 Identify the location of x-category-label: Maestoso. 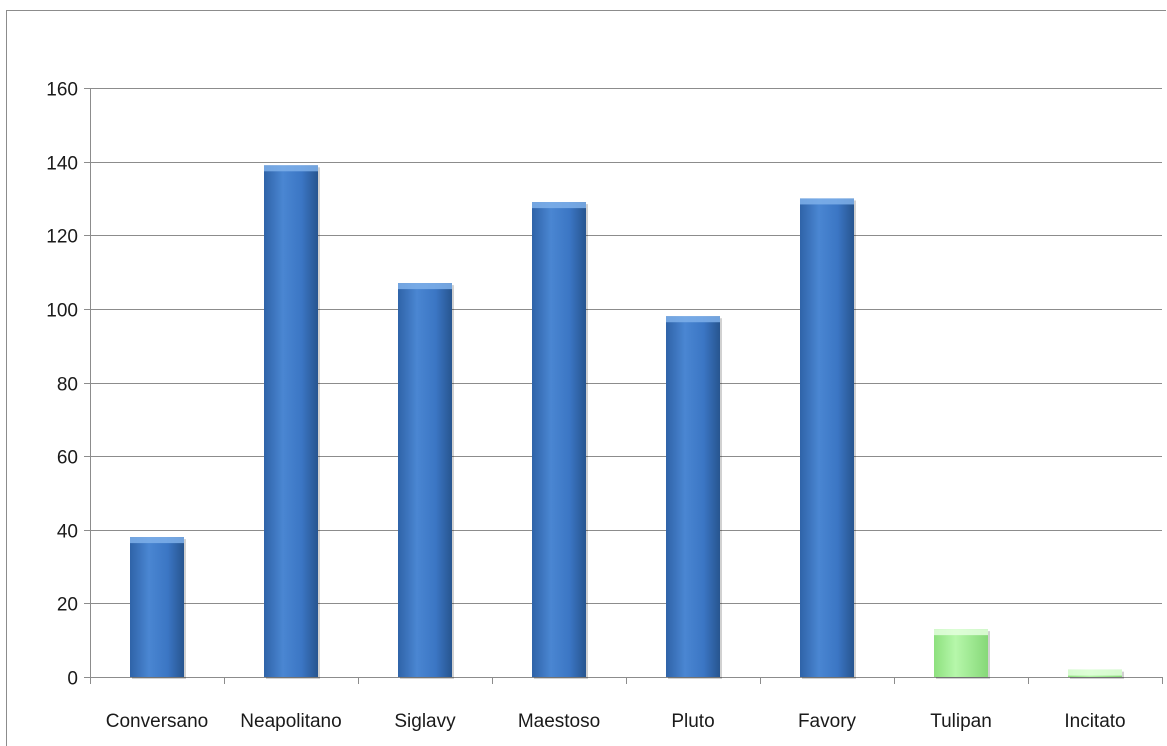
(559, 721).